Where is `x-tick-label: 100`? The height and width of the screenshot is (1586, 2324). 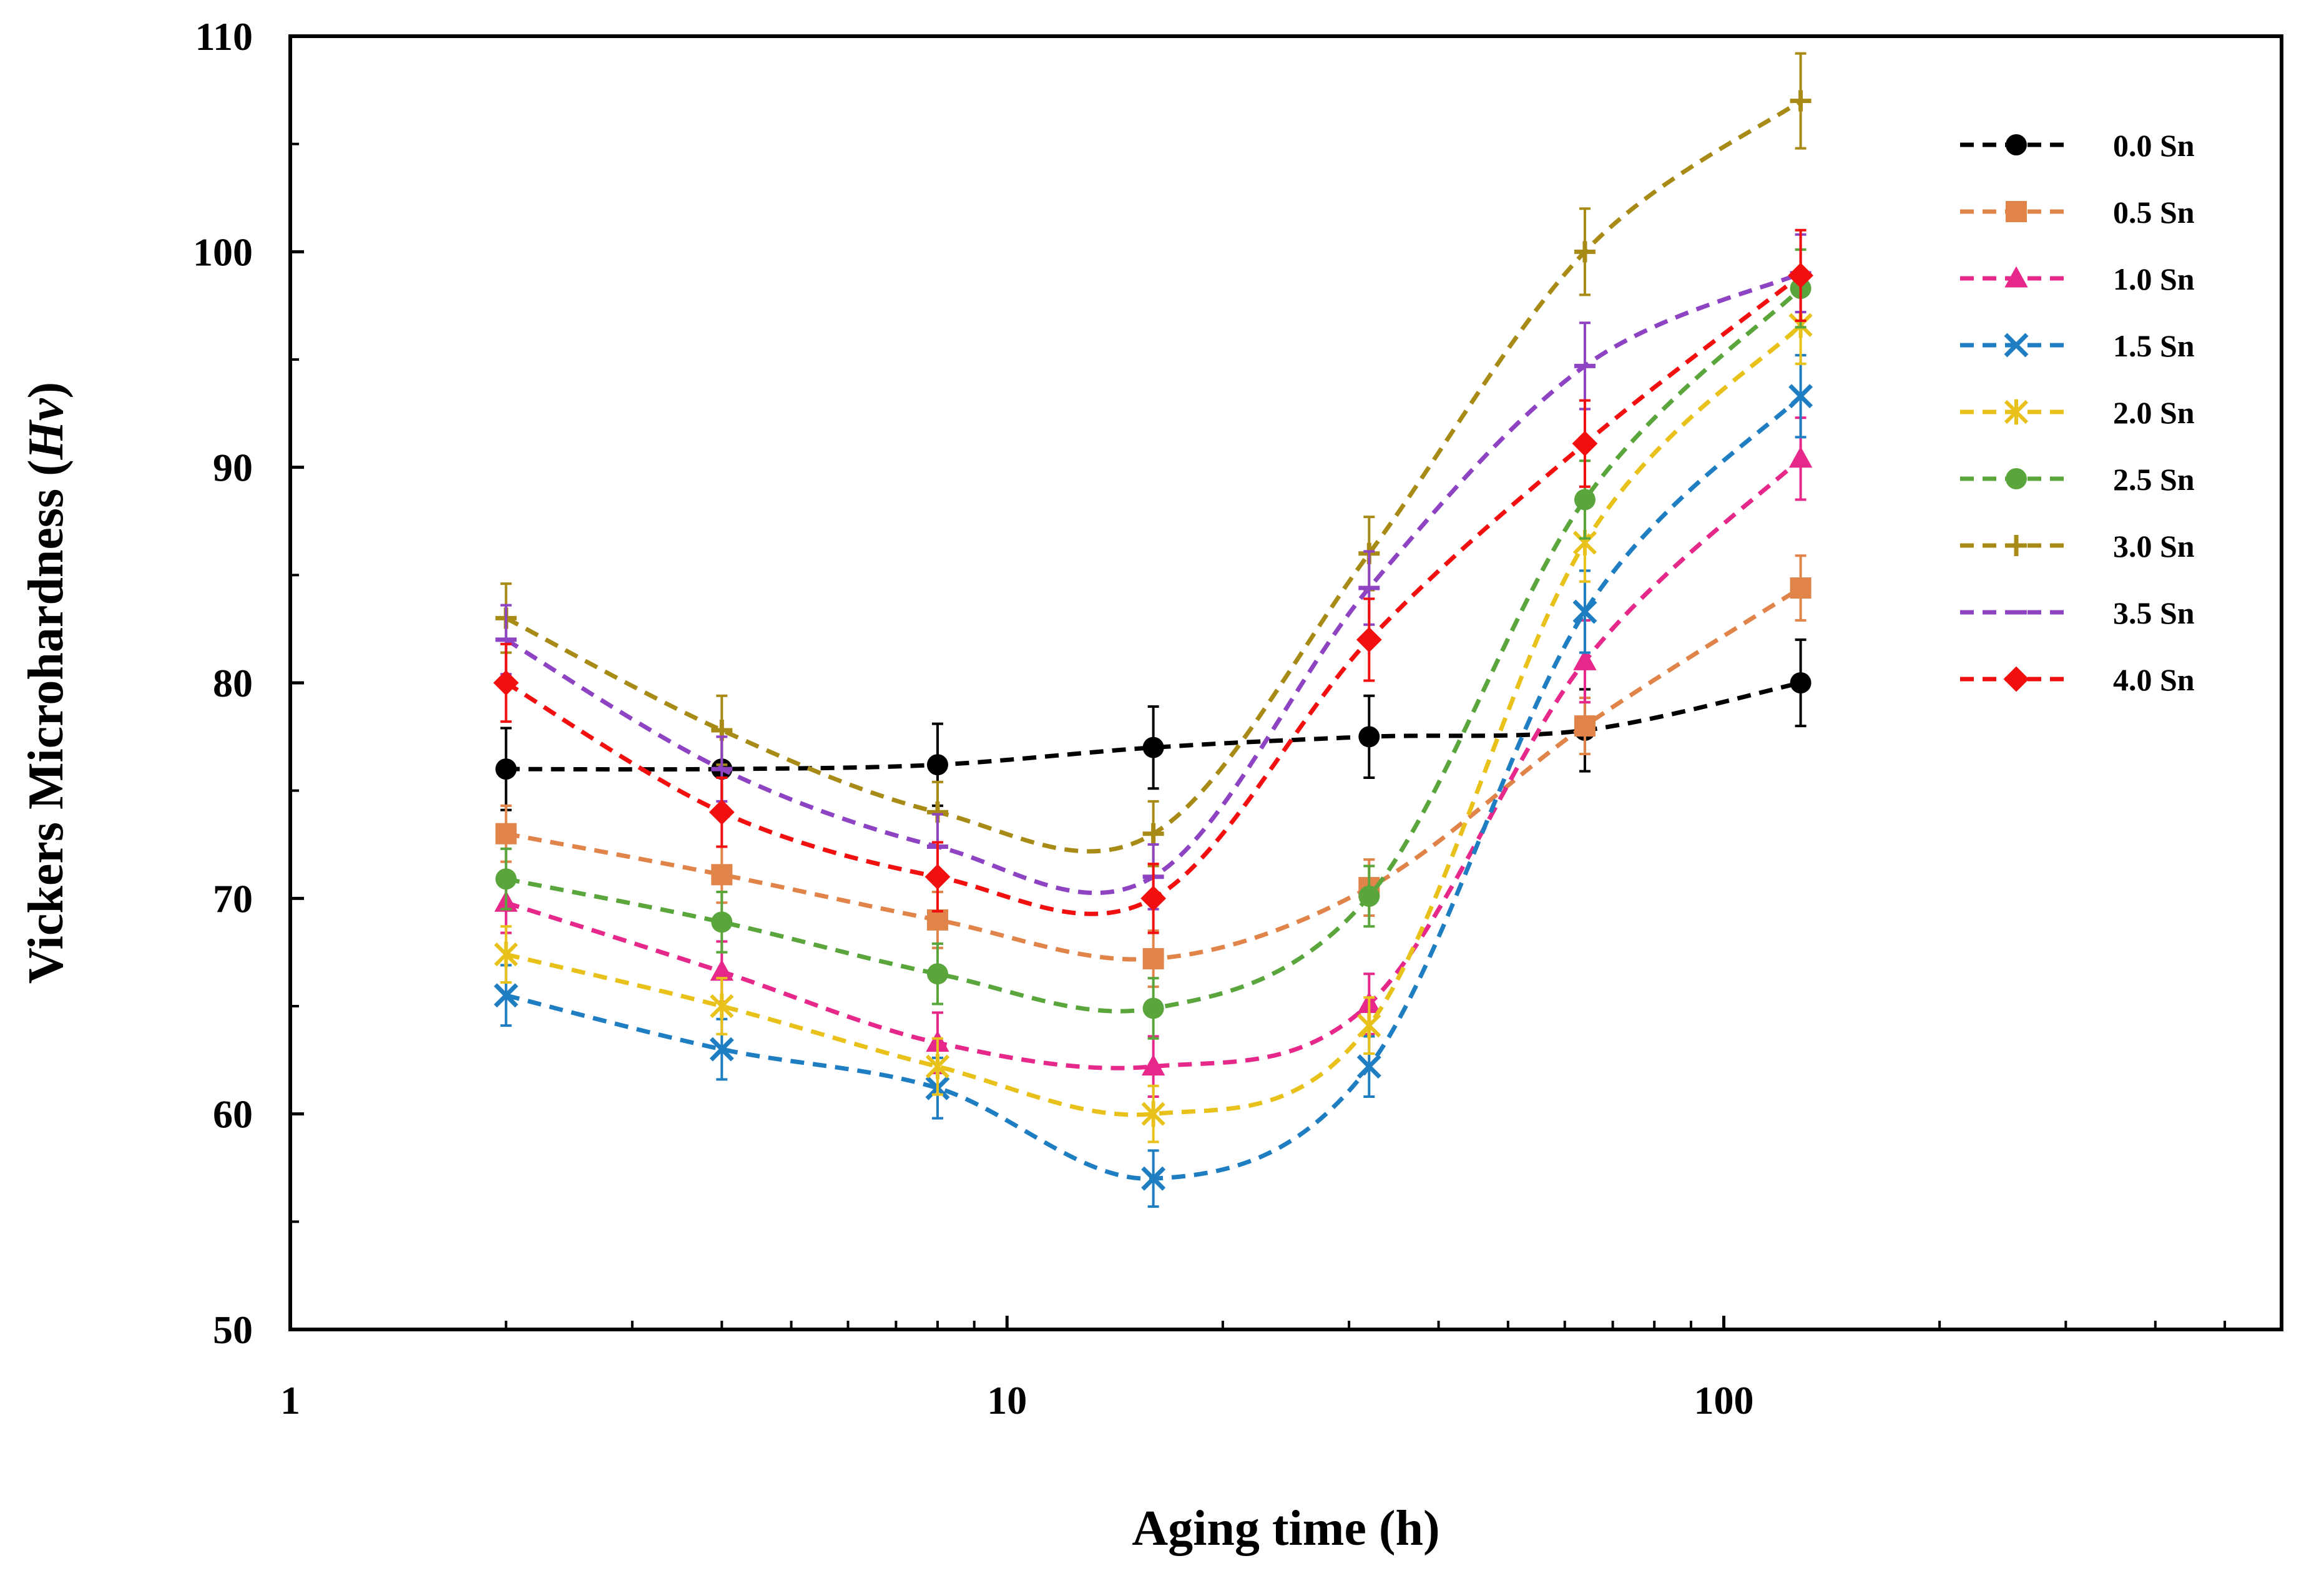
x-tick-label: 100 is located at coordinates (1723, 1400).